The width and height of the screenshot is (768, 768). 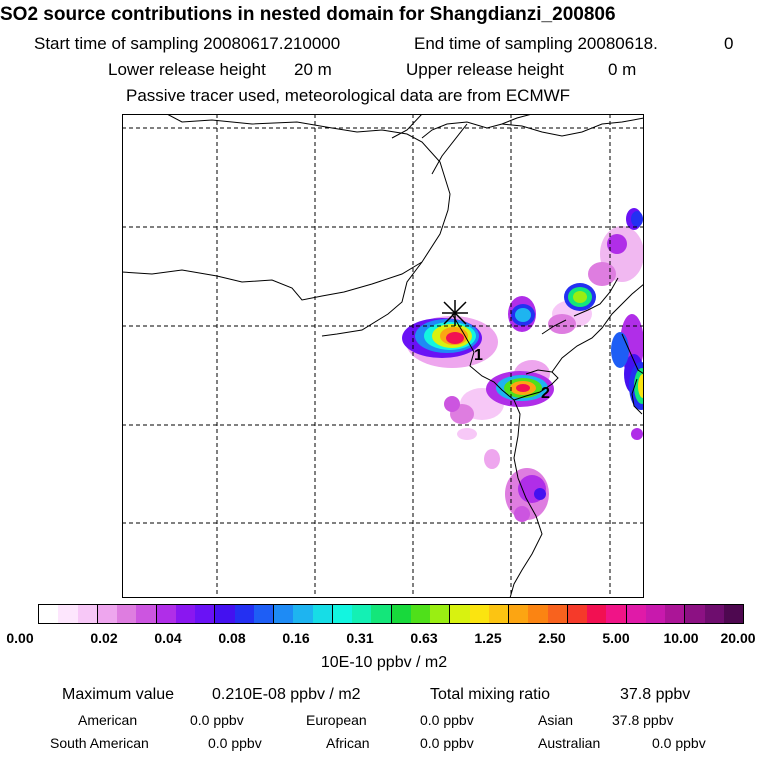 What do you see at coordinates (232, 638) in the screenshot?
I see `colorbar-tick: 0.08` at bounding box center [232, 638].